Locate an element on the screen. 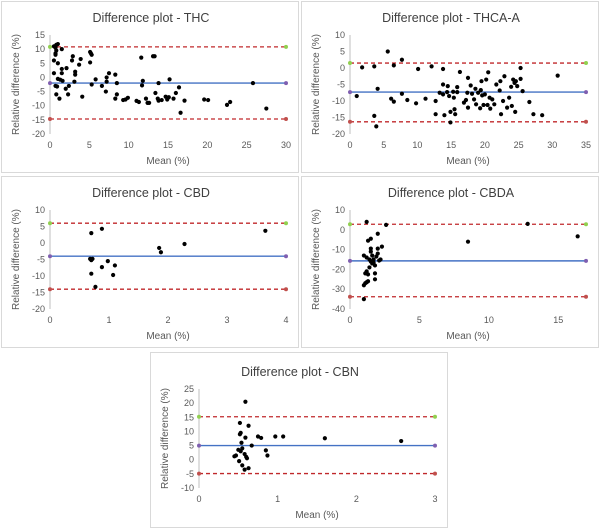 This screenshot has width=600, height=530. x-tick-label: 0 is located at coordinates (349, 320).